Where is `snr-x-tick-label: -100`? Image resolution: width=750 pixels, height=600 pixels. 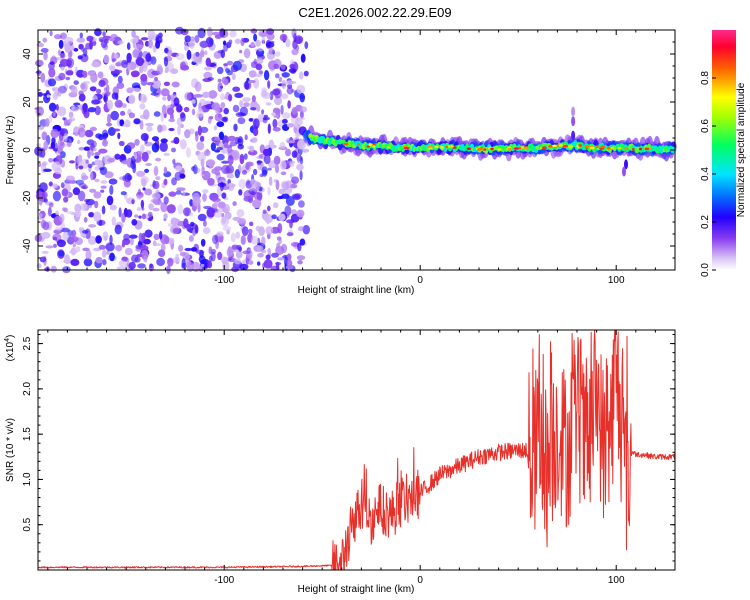 snr-x-tick-label: -100 is located at coordinates (224, 580).